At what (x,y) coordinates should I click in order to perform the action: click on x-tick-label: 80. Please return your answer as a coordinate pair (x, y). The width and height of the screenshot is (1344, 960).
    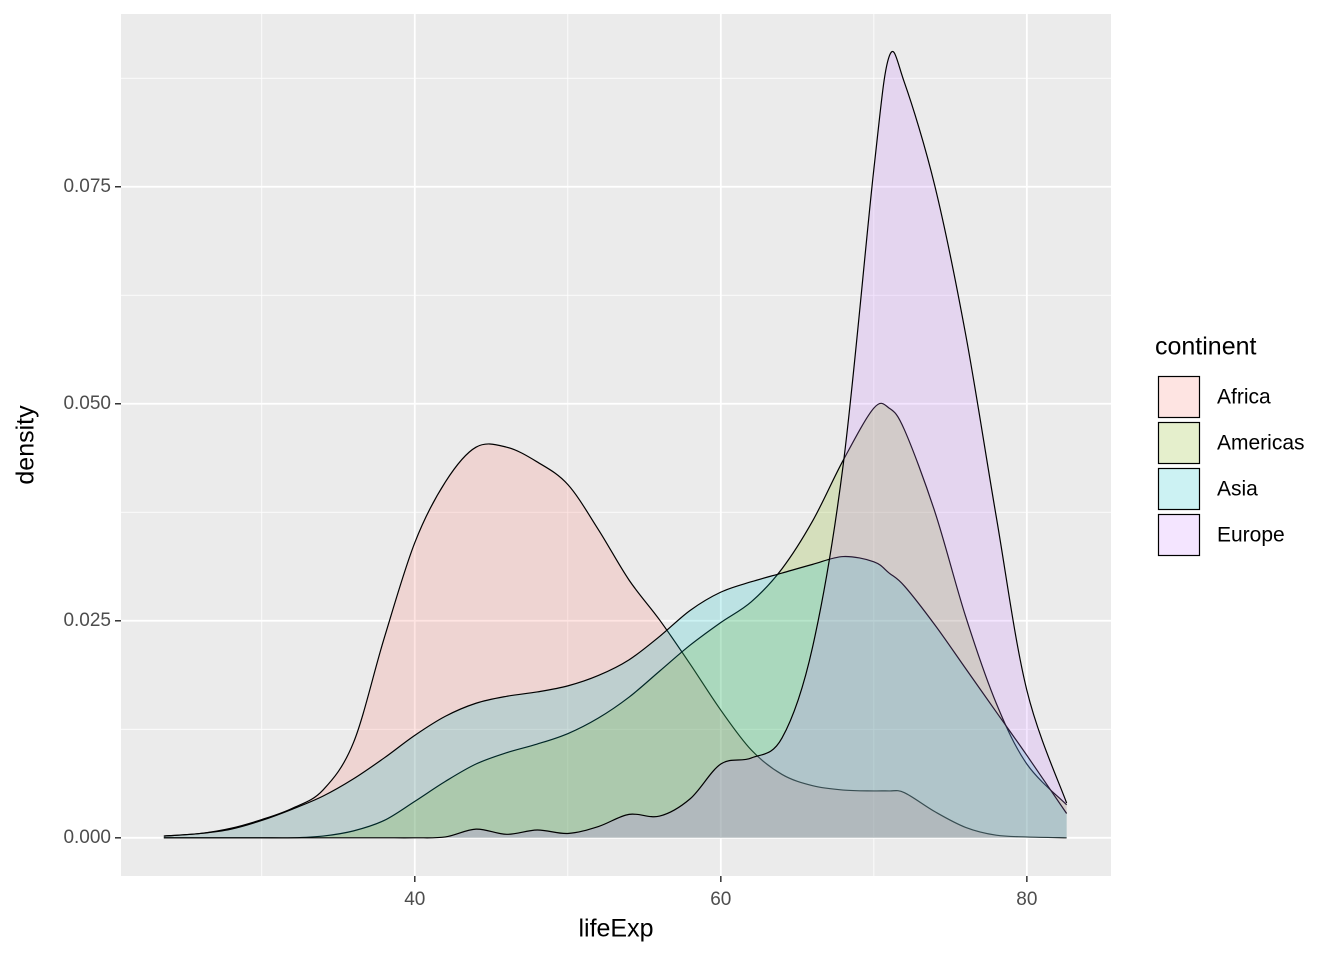
    Looking at the image, I should click on (1026, 899).